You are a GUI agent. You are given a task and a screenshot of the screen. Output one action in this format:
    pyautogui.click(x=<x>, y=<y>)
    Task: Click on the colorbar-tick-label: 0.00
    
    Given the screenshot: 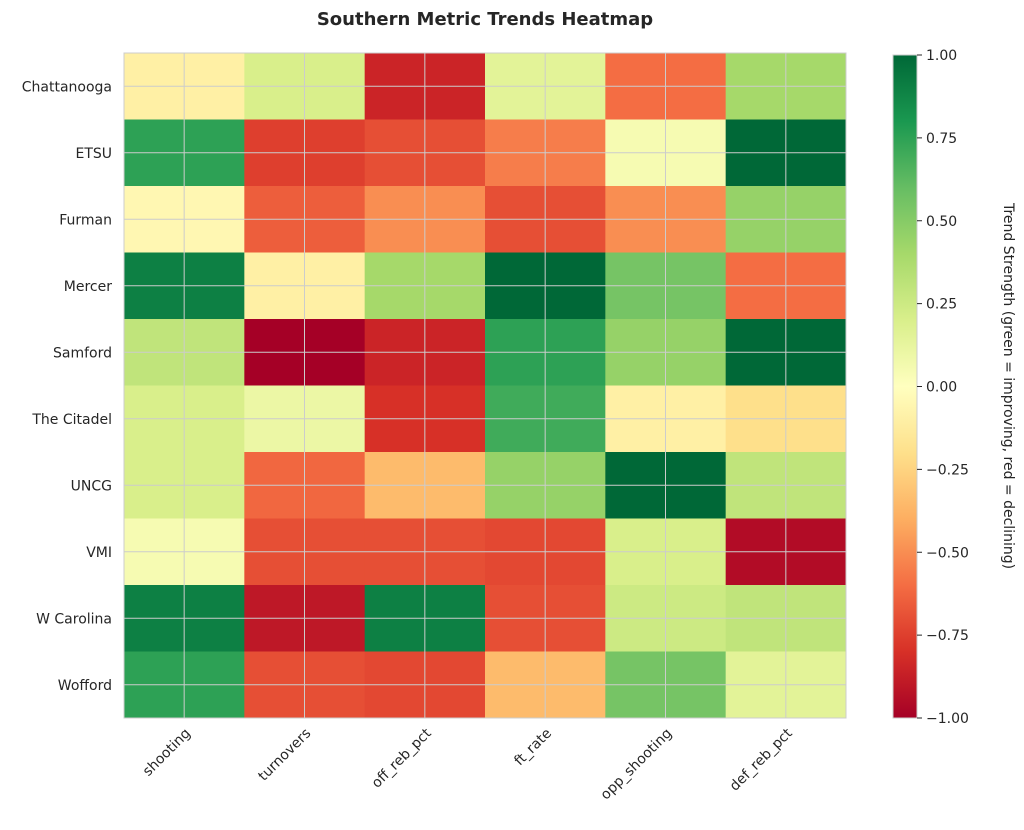 What is the action you would take?
    pyautogui.click(x=941, y=388)
    